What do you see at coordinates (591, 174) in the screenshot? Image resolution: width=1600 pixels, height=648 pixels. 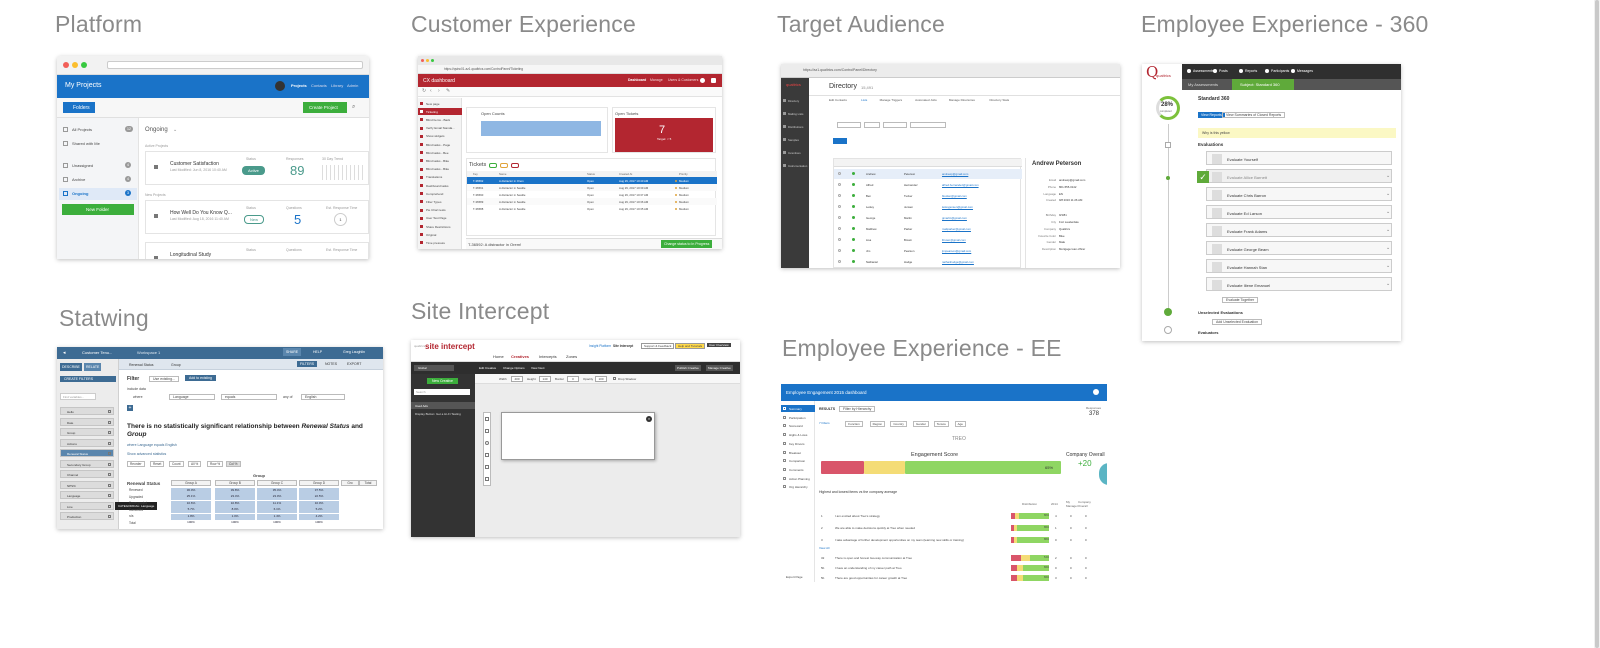 I see `column-header: Status` at bounding box center [591, 174].